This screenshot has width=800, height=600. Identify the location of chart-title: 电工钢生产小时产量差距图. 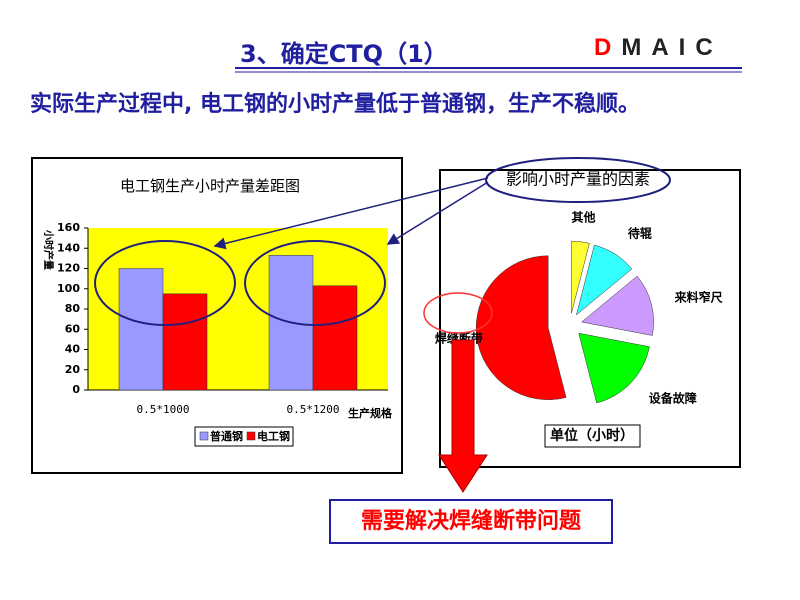
(210, 186).